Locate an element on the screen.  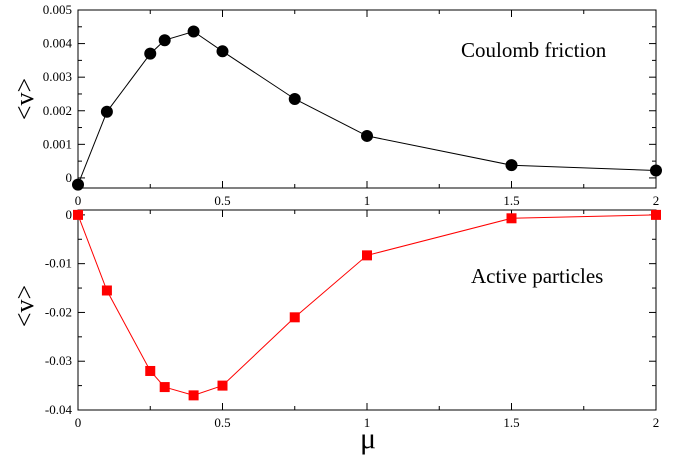
top-x-tick-label: 0 is located at coordinates (78, 200).